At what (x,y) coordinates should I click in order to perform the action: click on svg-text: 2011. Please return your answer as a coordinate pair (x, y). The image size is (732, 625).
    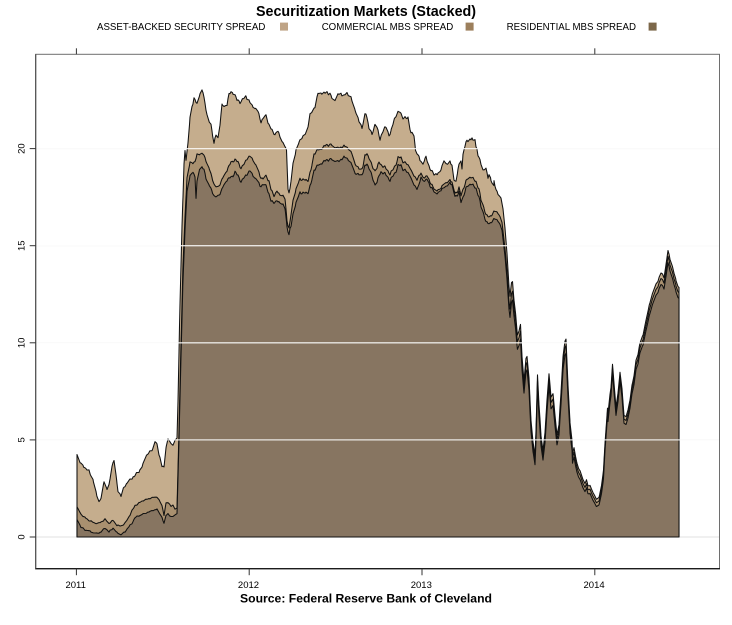
    Looking at the image, I should click on (75, 585).